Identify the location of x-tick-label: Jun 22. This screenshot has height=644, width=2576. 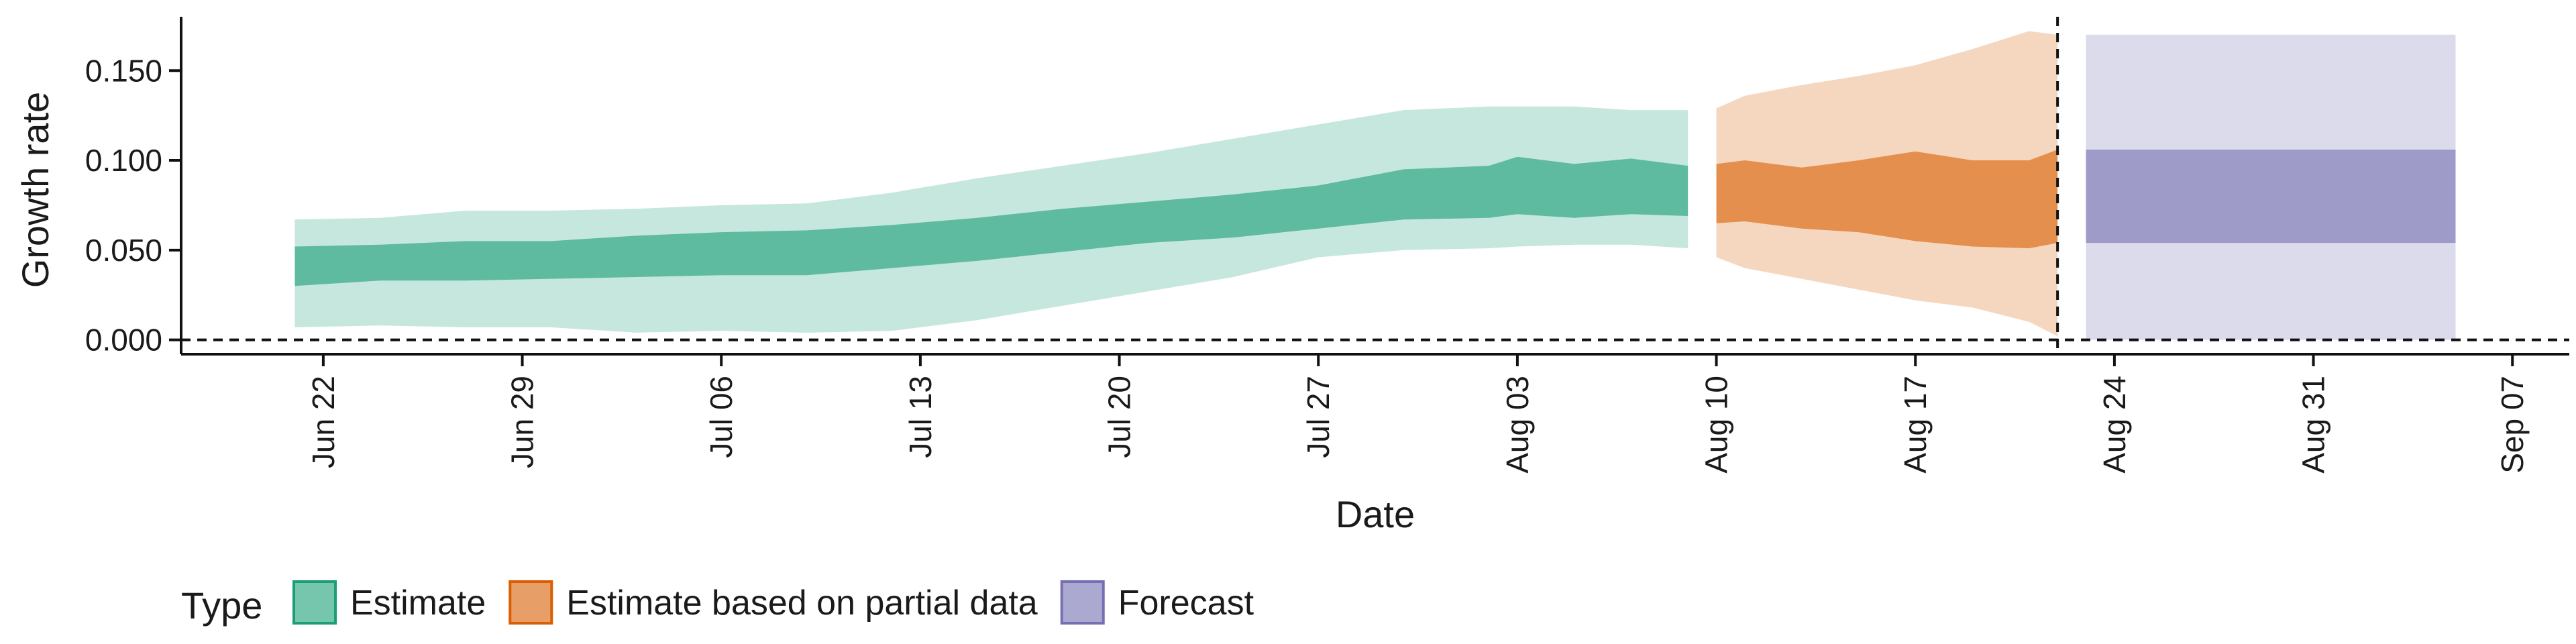
(323, 422).